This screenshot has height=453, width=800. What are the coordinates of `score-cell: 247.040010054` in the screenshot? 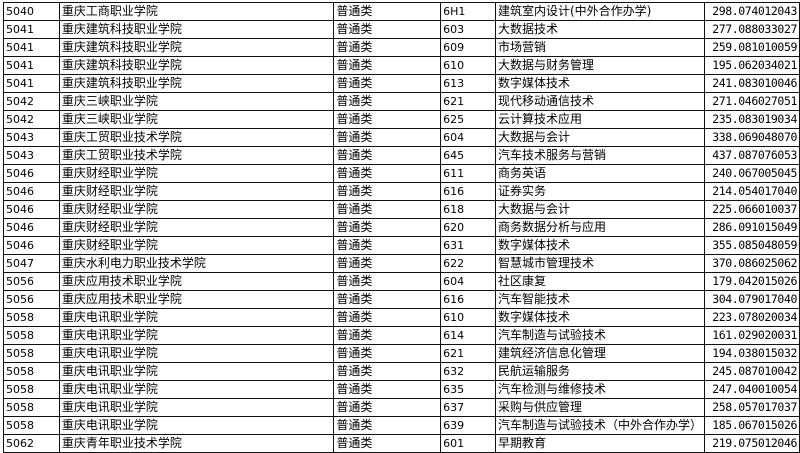 It's located at (751, 389).